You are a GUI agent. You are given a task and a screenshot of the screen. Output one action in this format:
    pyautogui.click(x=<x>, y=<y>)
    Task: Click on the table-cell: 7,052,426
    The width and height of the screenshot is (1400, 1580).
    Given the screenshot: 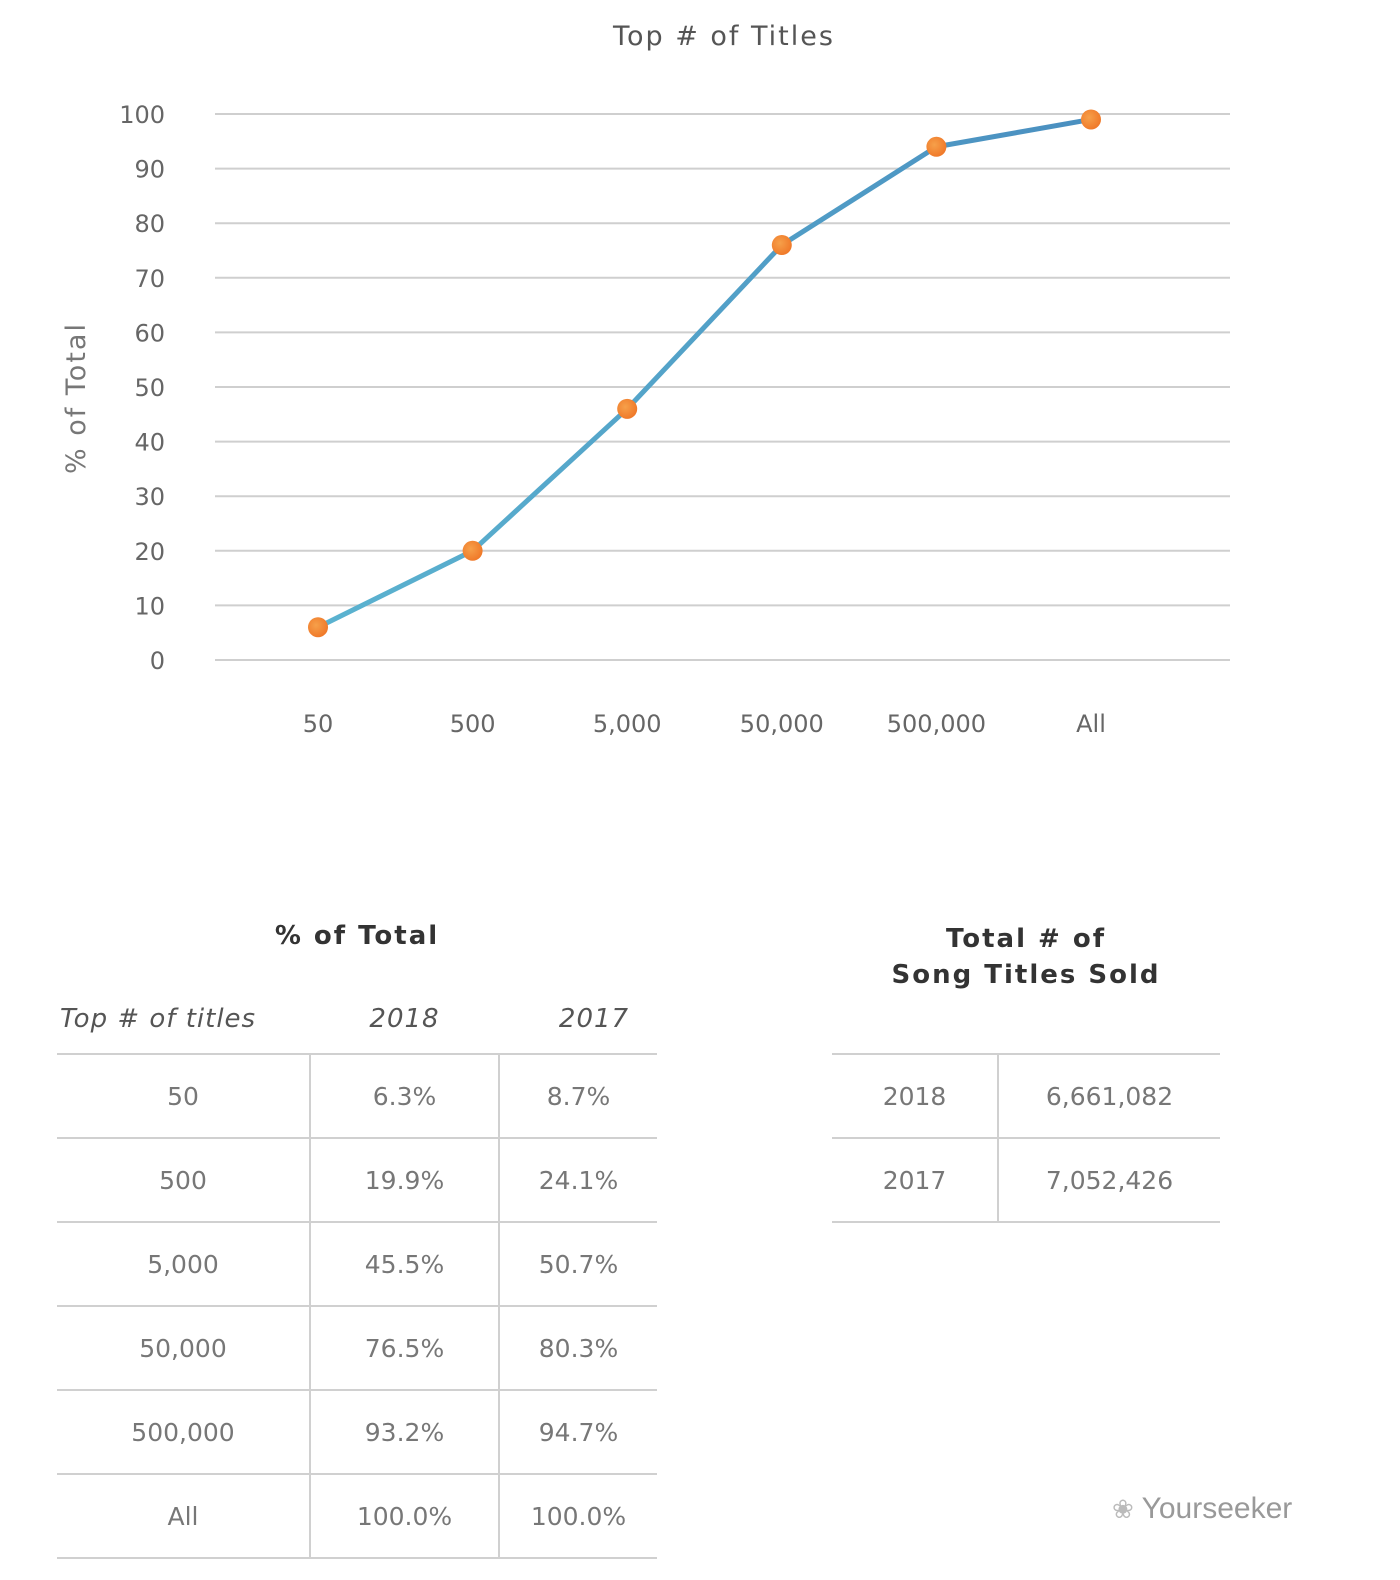 What is the action you would take?
    pyautogui.click(x=1108, y=1180)
    